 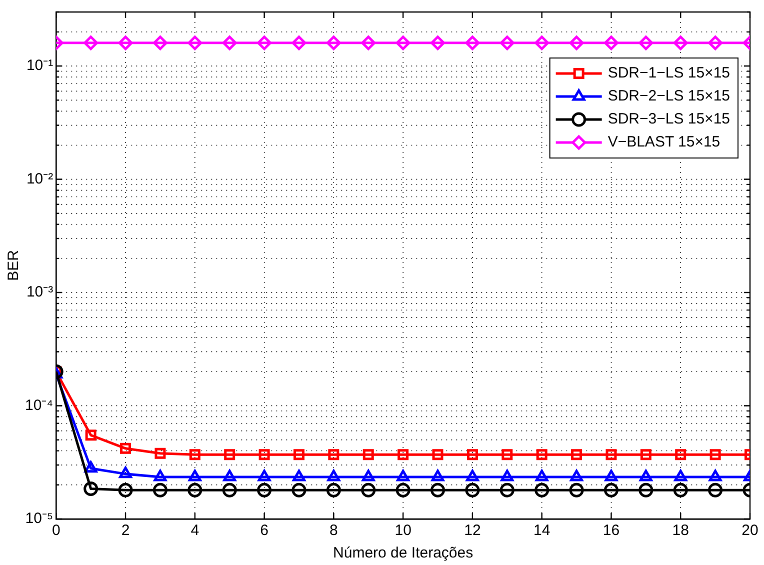 I want to click on legend-label: SDR−3−LS 15×15, so click(x=669, y=119).